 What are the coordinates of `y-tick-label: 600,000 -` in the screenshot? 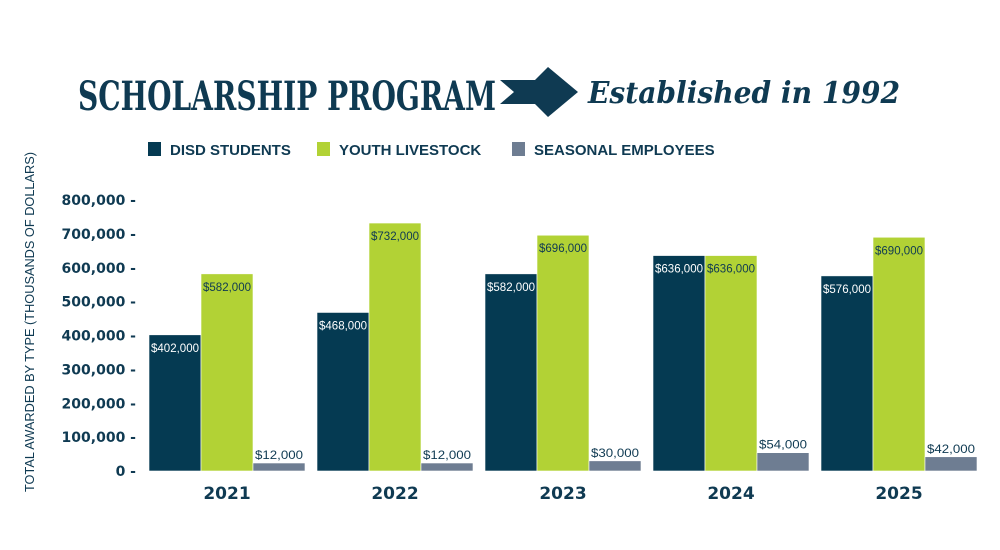 It's located at (99, 269).